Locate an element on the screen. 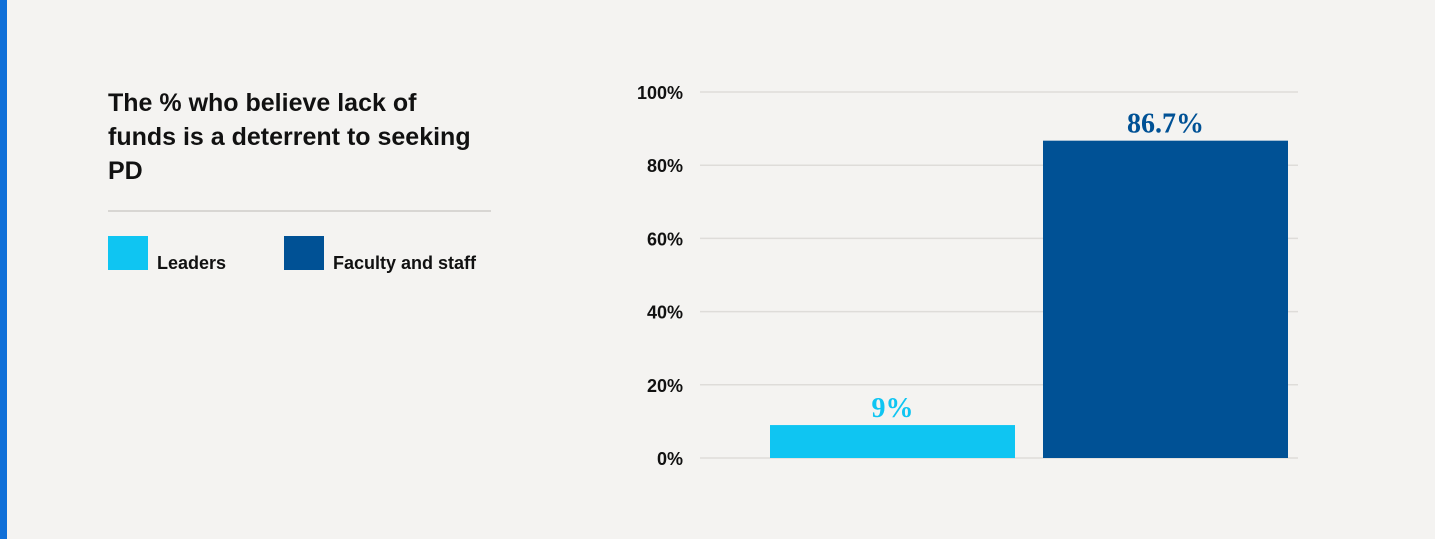 This screenshot has height=539, width=1435. legend-label-faculty: Faculty and staff is located at coordinates (405, 263).